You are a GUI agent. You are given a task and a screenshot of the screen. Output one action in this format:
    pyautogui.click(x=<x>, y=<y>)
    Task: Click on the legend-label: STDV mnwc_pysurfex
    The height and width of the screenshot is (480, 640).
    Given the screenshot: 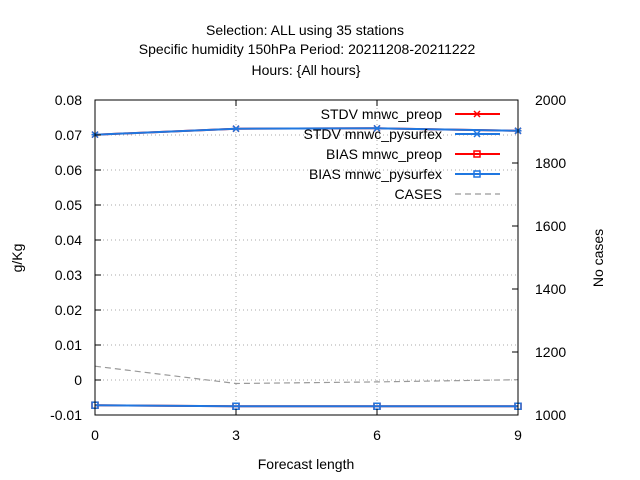 What is the action you would take?
    pyautogui.click(x=373, y=134)
    